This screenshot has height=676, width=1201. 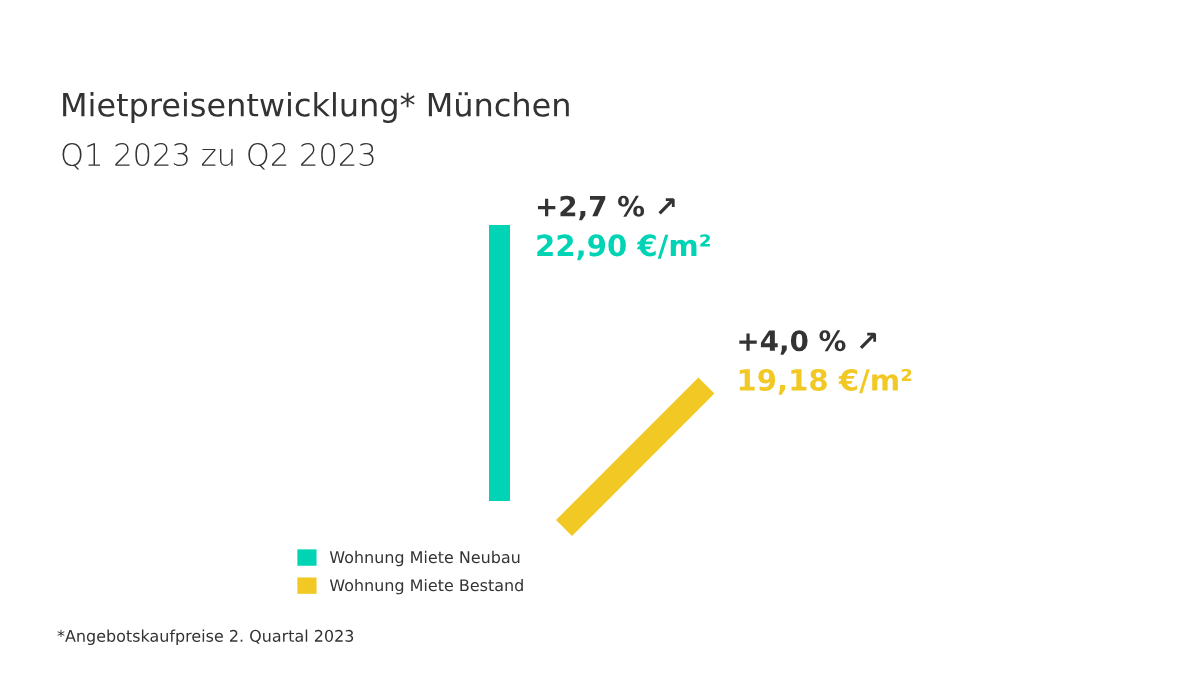 What do you see at coordinates (316, 107) in the screenshot?
I see `text: Mietpreisentwicklung* München` at bounding box center [316, 107].